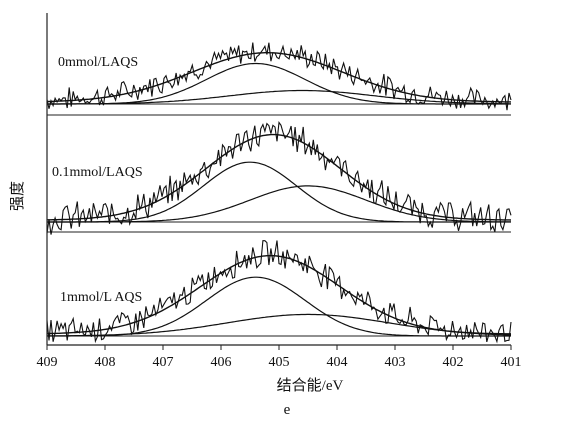  Describe the element at coordinates (395, 362) in the screenshot. I see `x-tick-label: 403` at that location.